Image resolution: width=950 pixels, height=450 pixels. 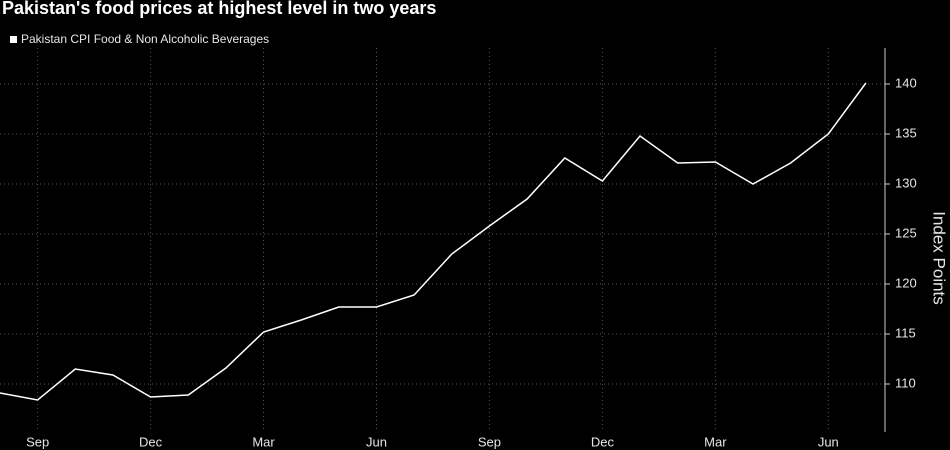 I want to click on legend-swatch, so click(x=13, y=39).